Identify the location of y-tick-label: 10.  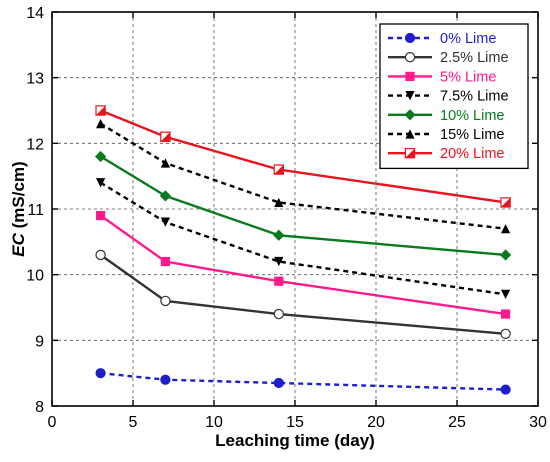
(35, 276).